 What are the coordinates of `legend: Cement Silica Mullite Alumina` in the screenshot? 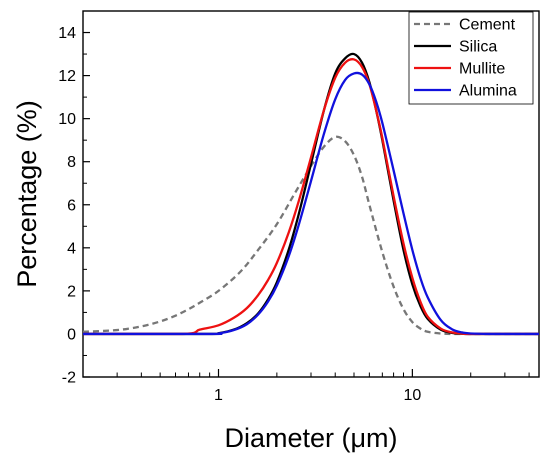 It's located at (471, 58).